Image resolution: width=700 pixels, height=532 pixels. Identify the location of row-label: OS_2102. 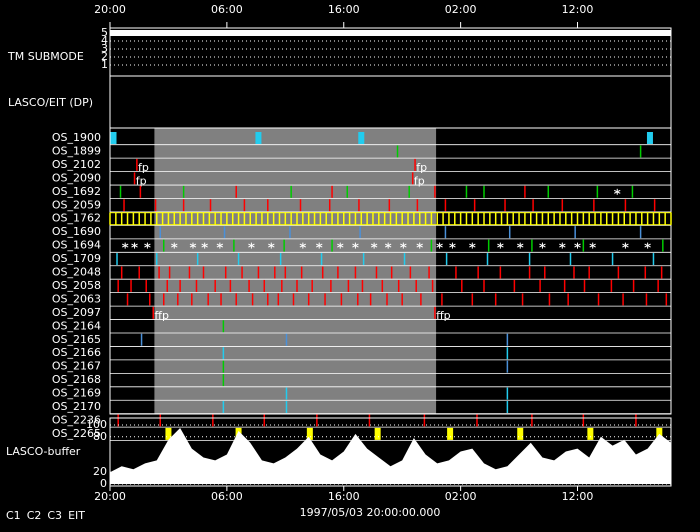
(76, 164).